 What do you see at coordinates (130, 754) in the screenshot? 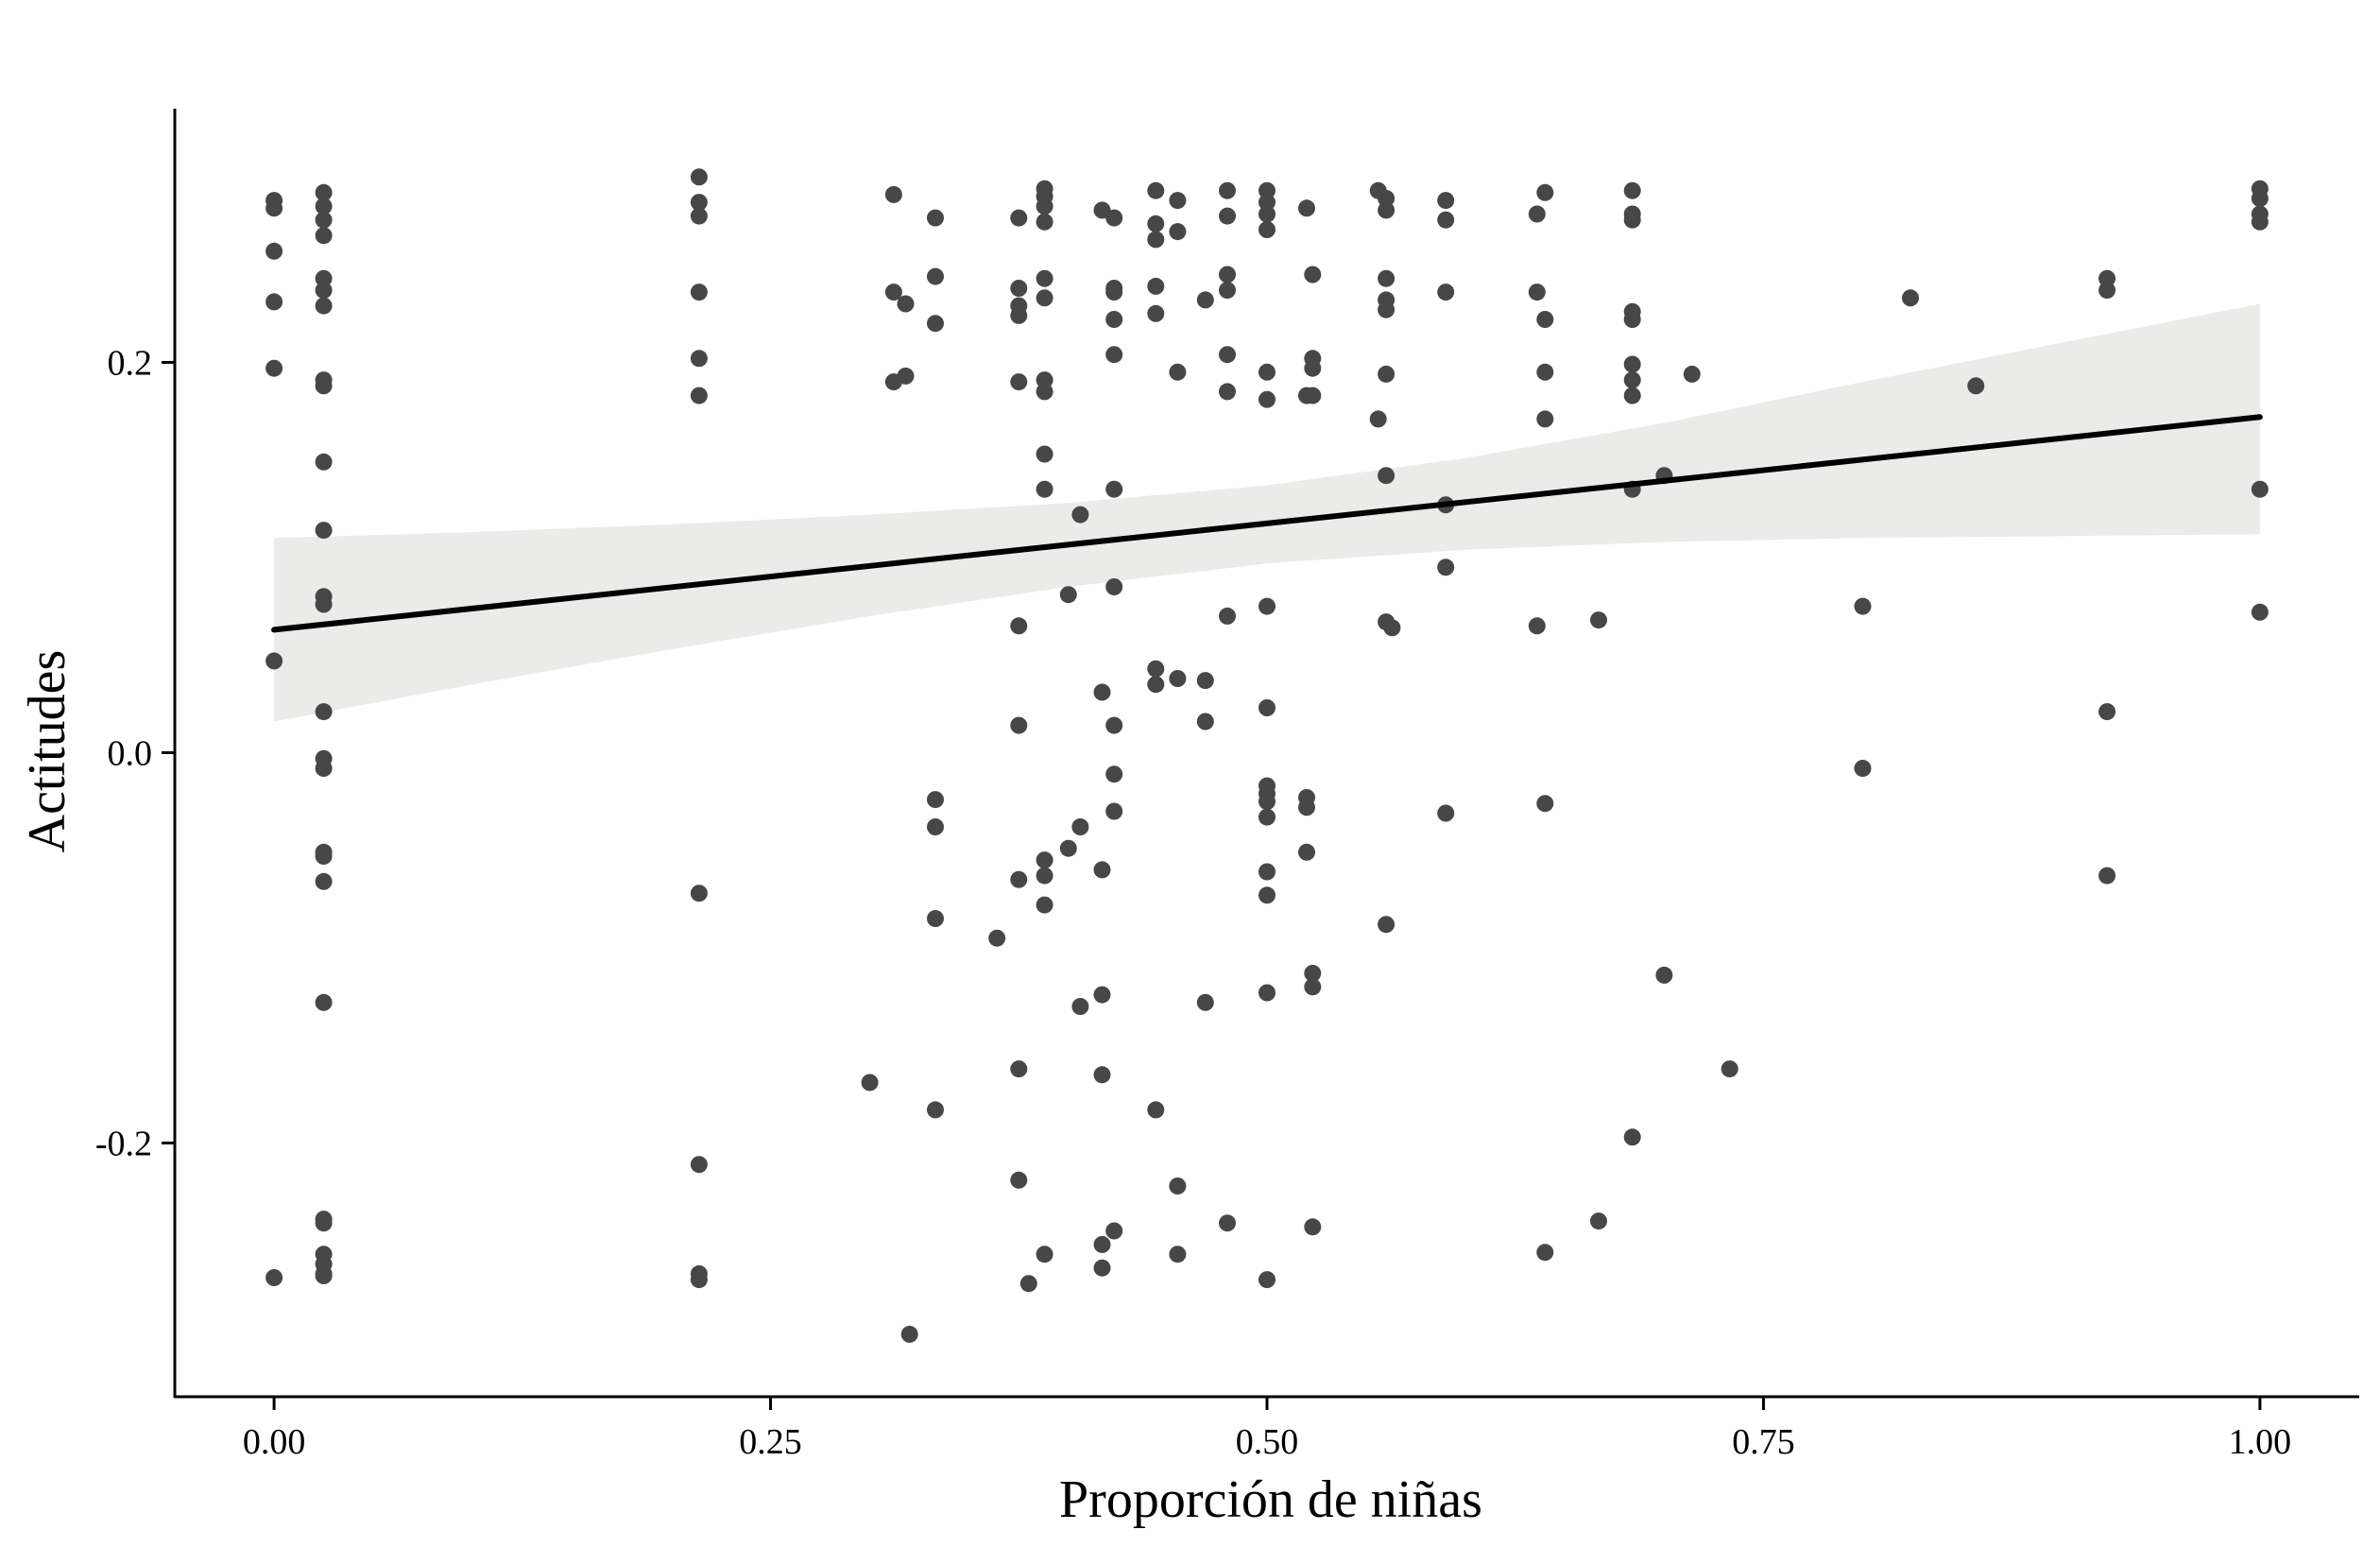
I see `y-tick-label: 0.0` at bounding box center [130, 754].